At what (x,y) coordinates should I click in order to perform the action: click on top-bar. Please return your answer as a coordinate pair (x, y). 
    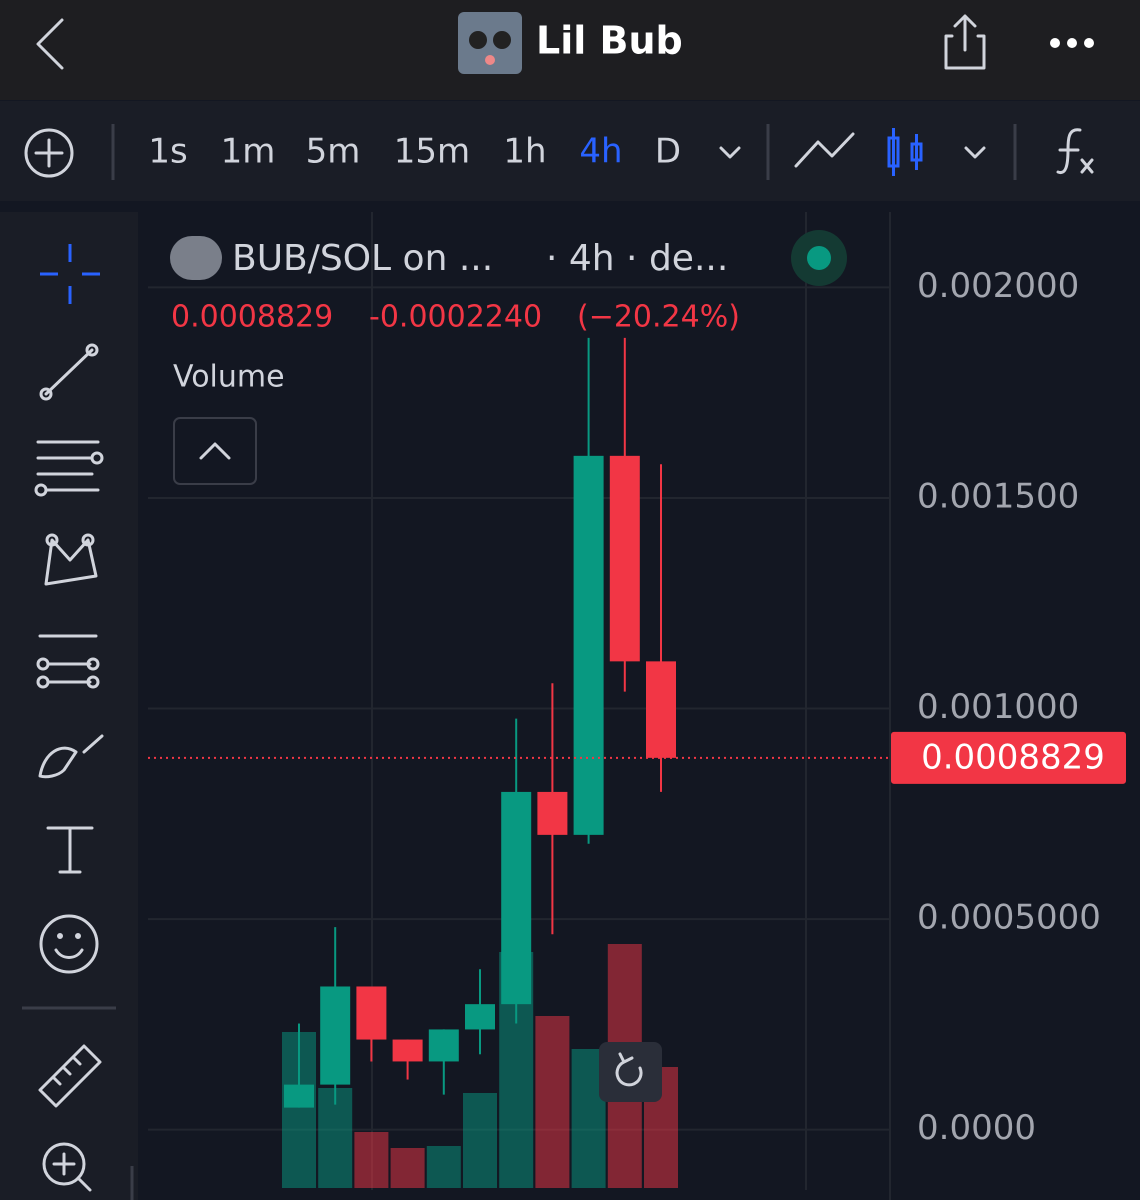
    Looking at the image, I should click on (570, 50).